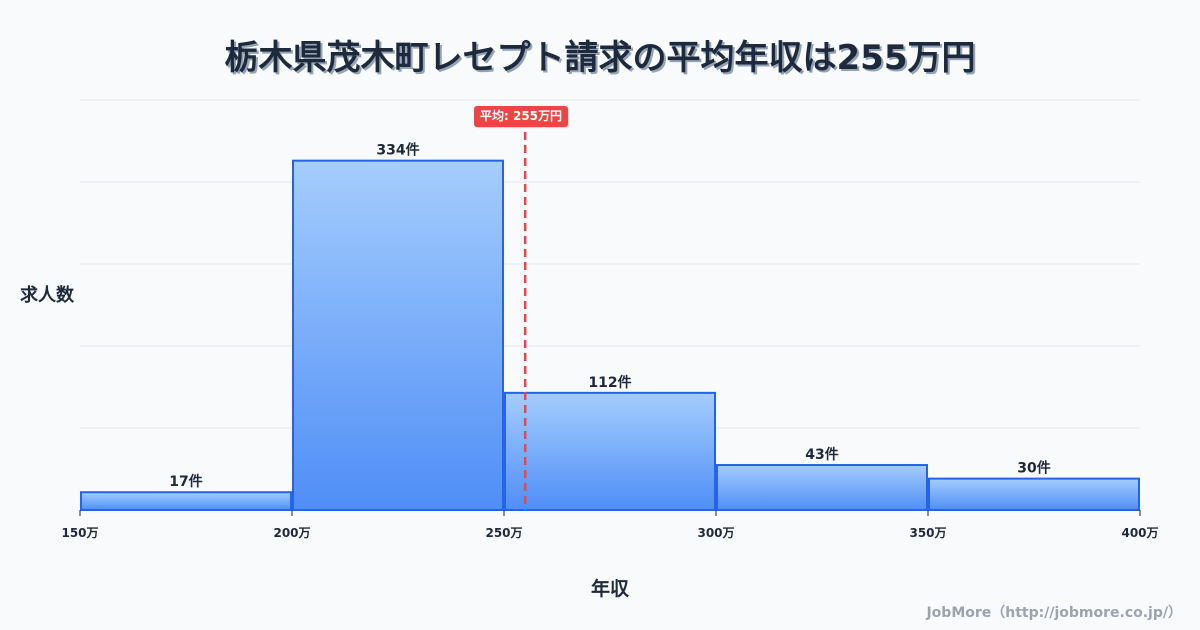 The height and width of the screenshot is (630, 1200). I want to click on x-axis-label: 年収, so click(609, 589).